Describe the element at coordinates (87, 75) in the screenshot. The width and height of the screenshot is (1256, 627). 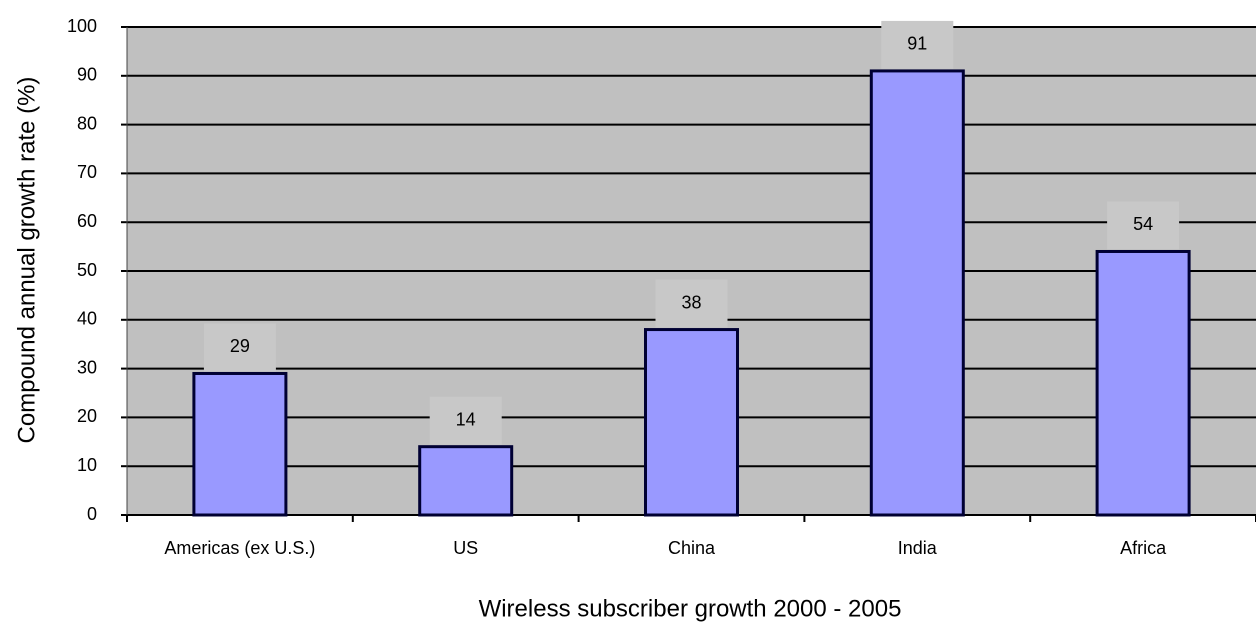
I see `y-tick-label: 90` at that location.